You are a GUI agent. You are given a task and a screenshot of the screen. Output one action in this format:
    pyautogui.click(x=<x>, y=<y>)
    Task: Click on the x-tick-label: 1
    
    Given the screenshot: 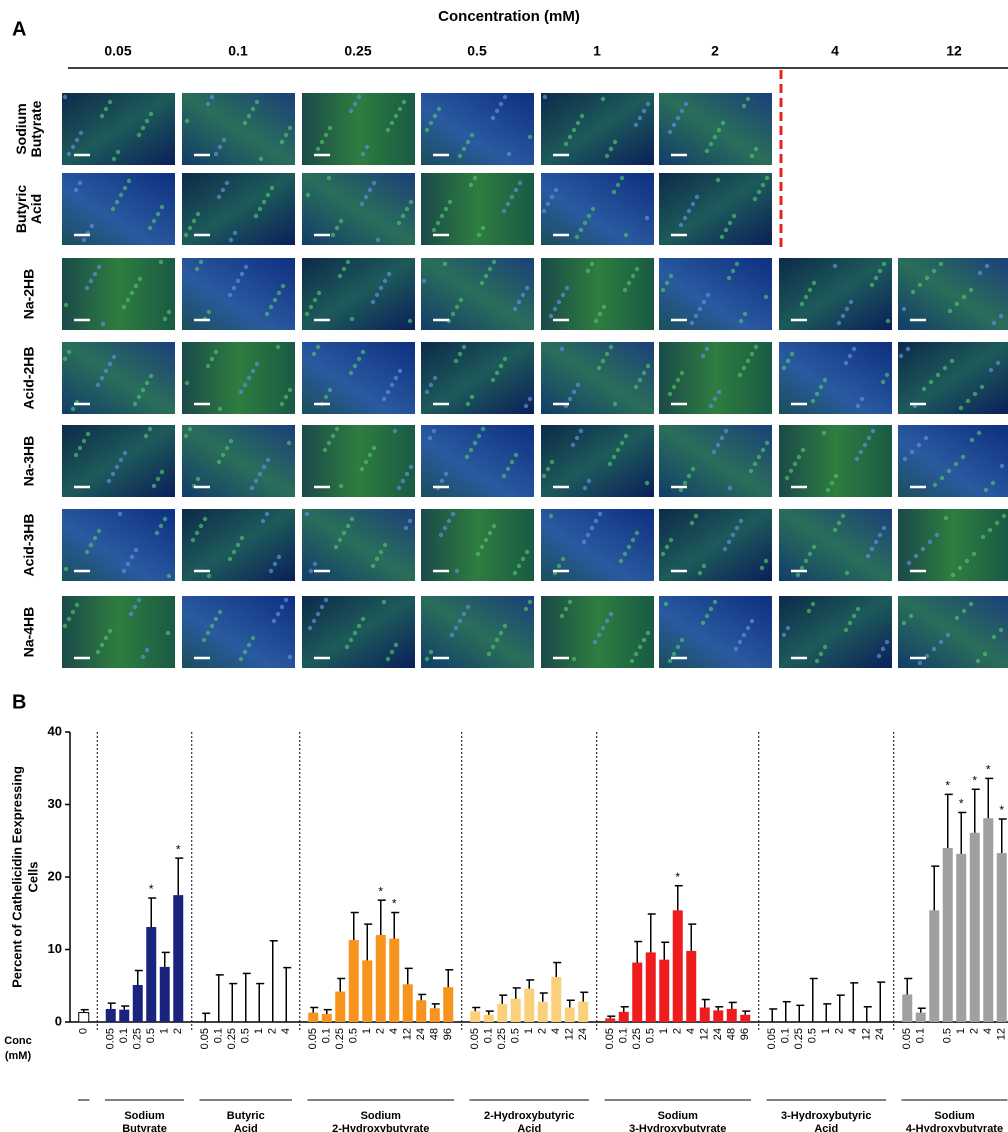 What is the action you would take?
    pyautogui.click(x=664, y=1031)
    